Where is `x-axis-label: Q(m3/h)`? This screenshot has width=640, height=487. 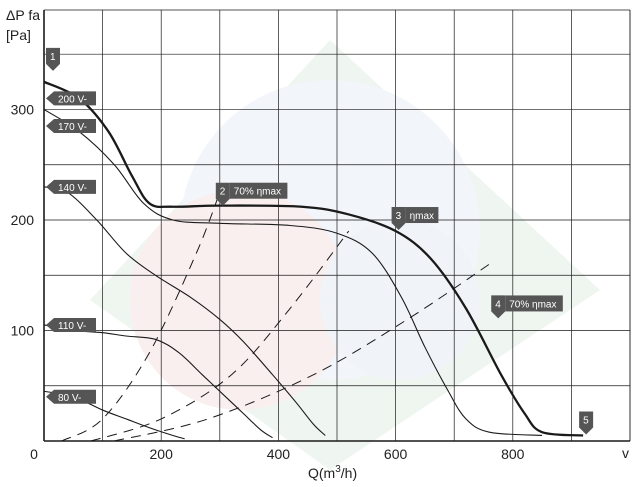 x-axis-label: Q(m3/h) is located at coordinates (332, 472).